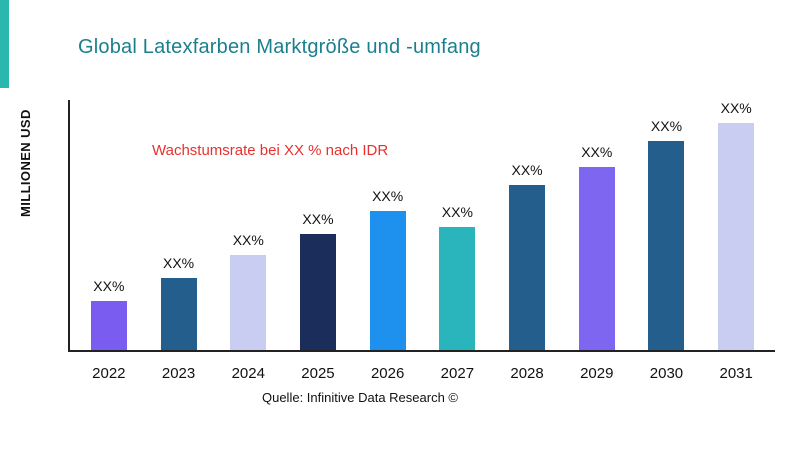 The height and width of the screenshot is (450, 800). I want to click on bar-column-2027: XX% 2027, so click(458, 241).